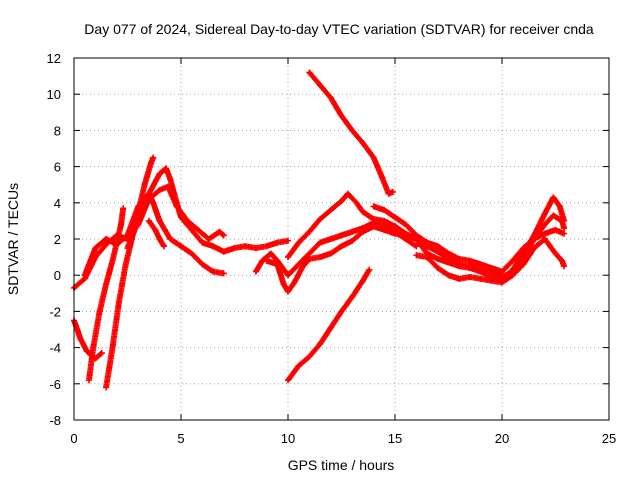 The width and height of the screenshot is (640, 480). I want to click on series-arc-e, so click(154, 234).